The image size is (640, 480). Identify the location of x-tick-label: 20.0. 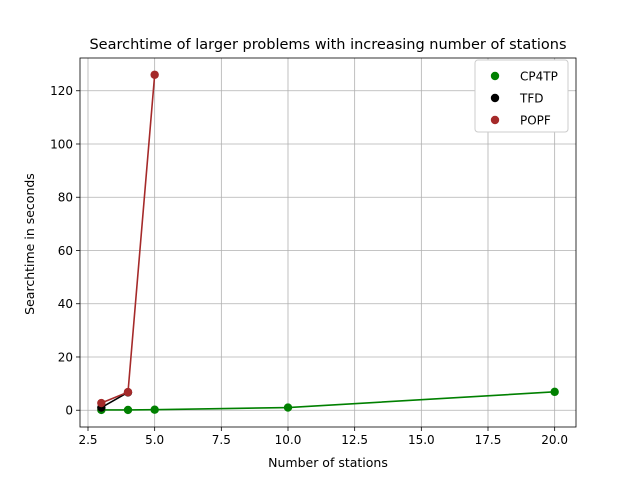
(554, 440).